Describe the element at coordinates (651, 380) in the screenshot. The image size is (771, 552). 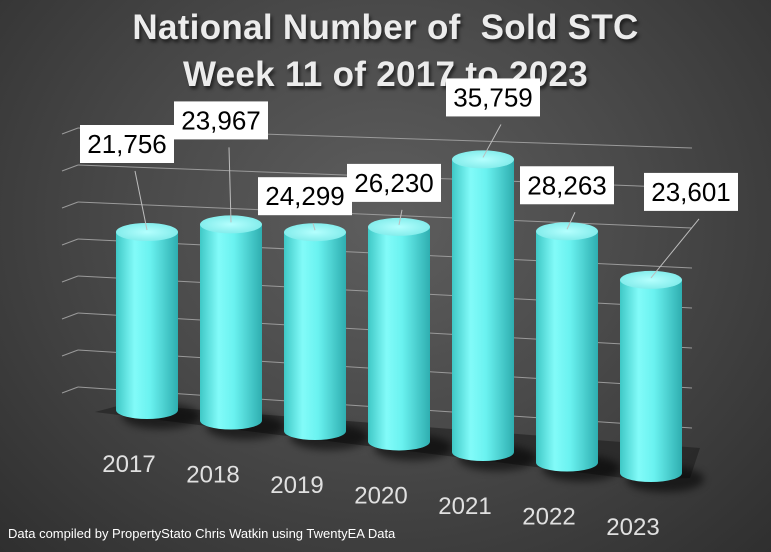
I see `bar-2023` at that location.